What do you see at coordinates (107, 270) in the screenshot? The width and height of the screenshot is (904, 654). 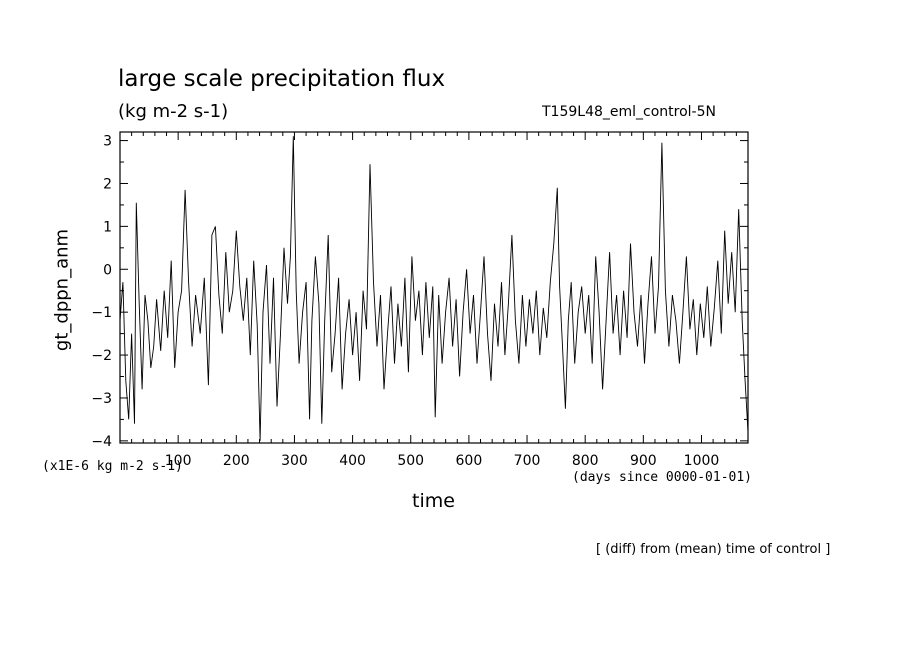 I see `y-tick-label: 0` at bounding box center [107, 270].